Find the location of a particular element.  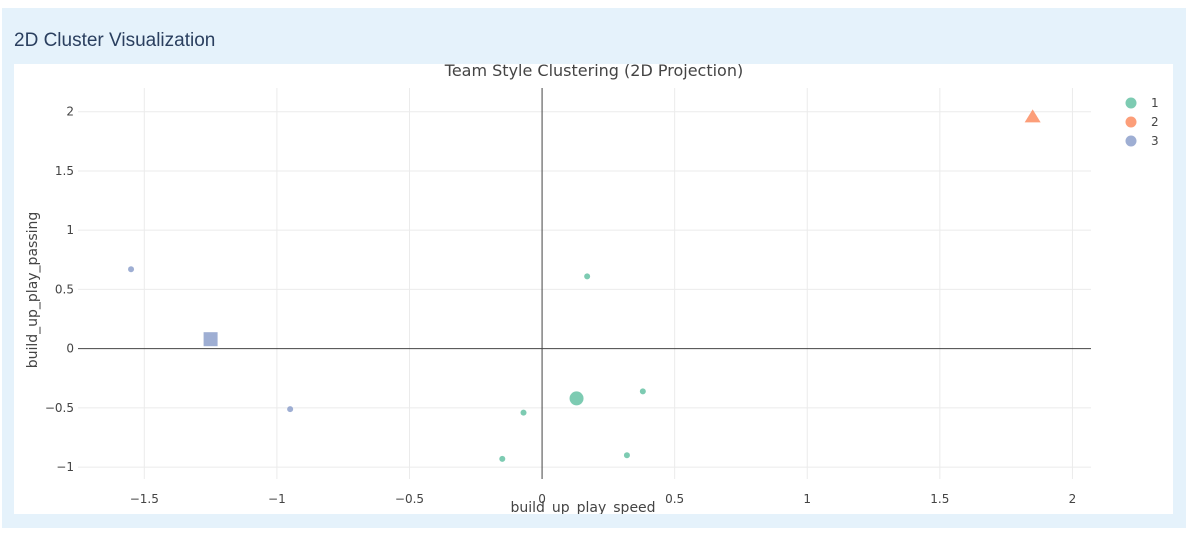

y-tick-label: −0.5 is located at coordinates (59, 408).